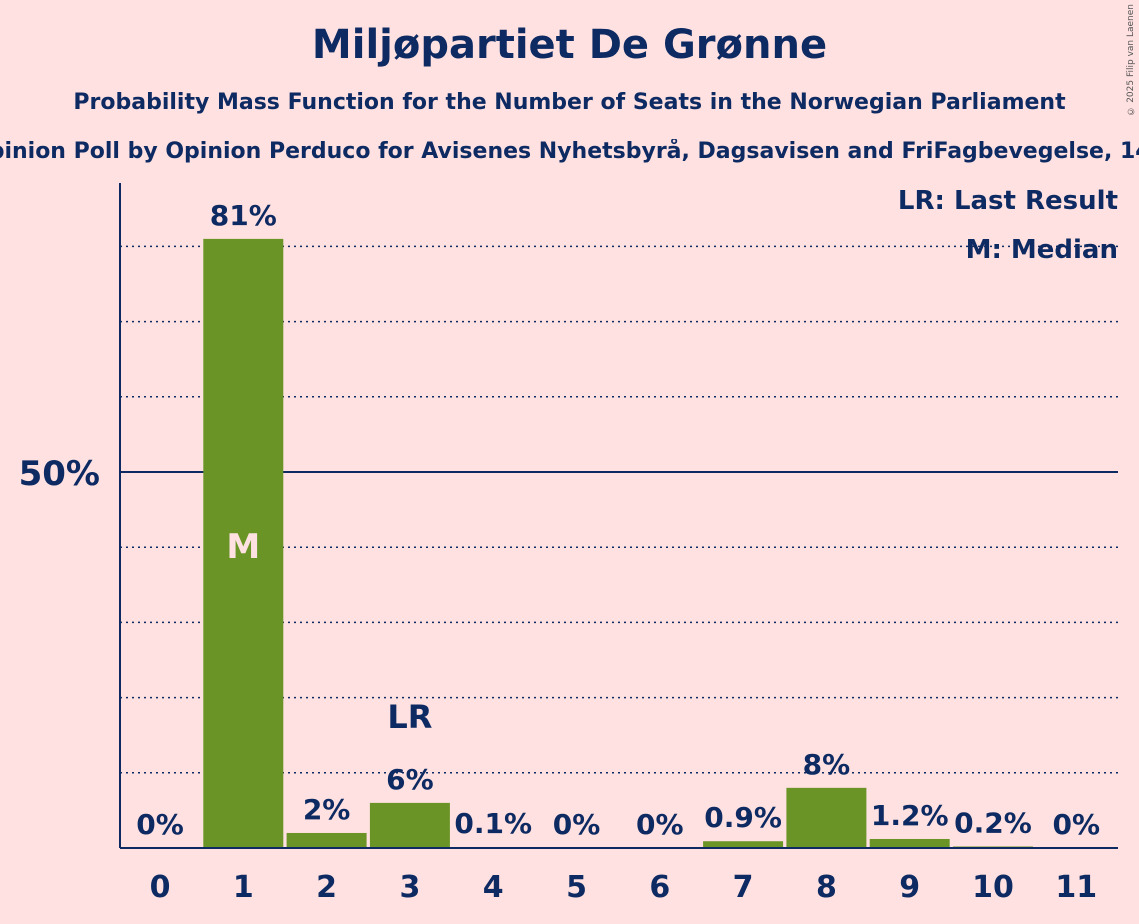 This screenshot has width=1139, height=924. What do you see at coordinates (826, 887) in the screenshot?
I see `x-tick-label-8: 8` at bounding box center [826, 887].